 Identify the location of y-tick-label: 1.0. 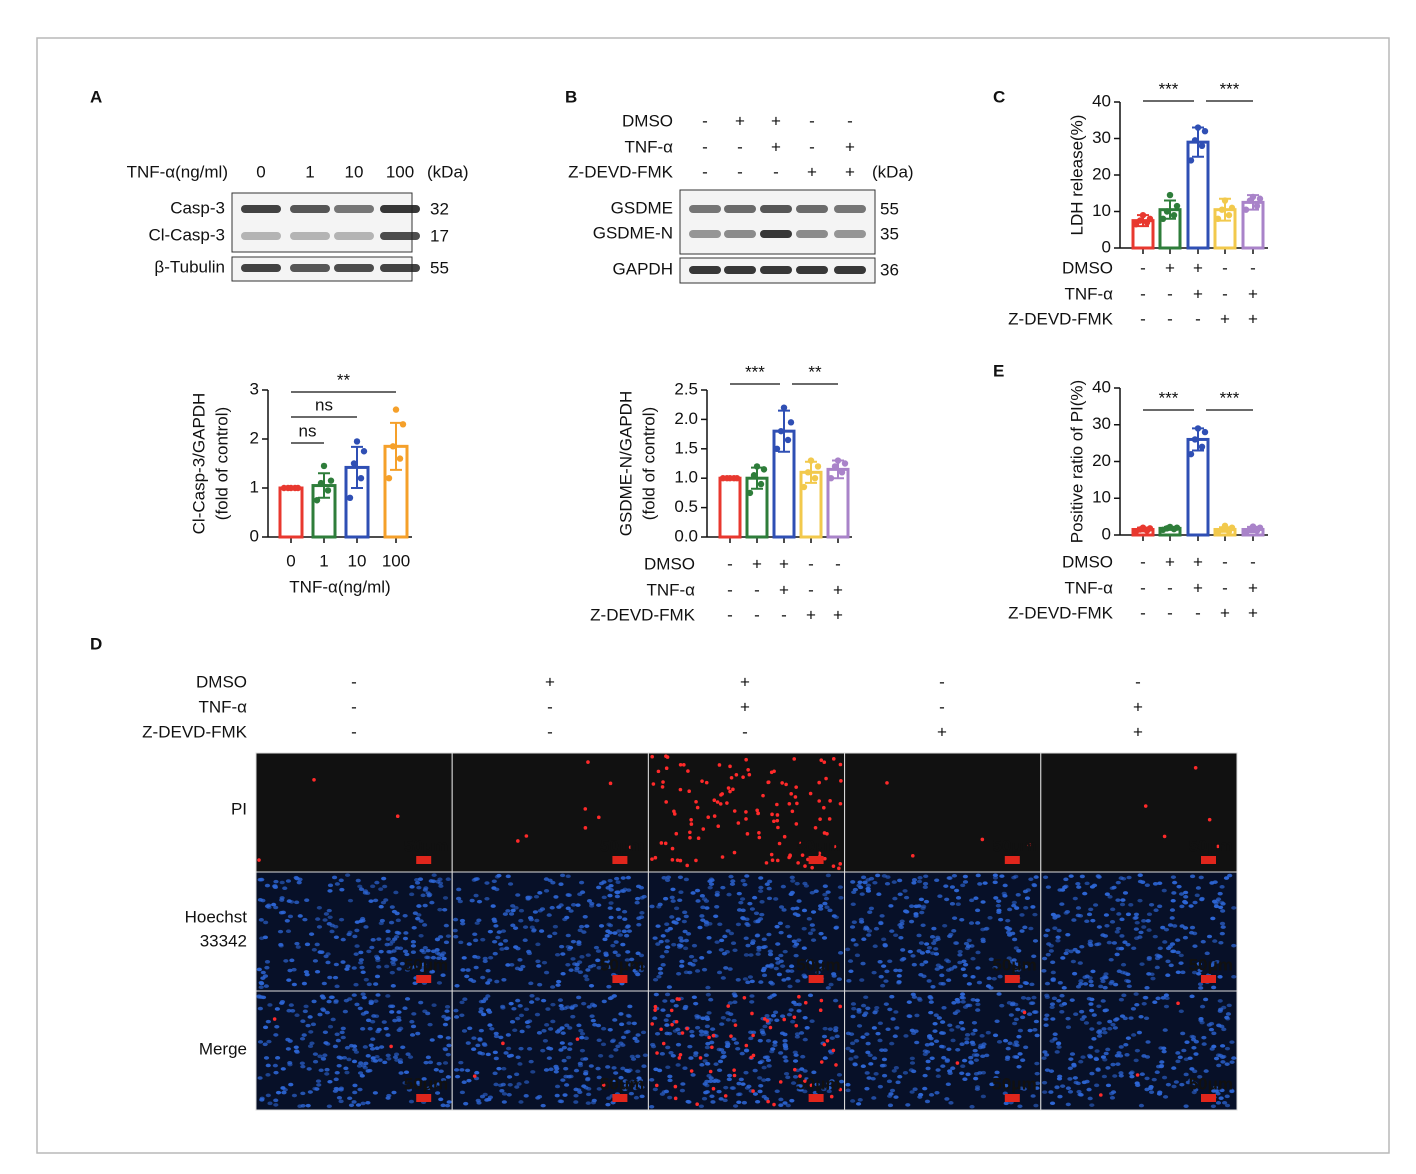
(686, 477).